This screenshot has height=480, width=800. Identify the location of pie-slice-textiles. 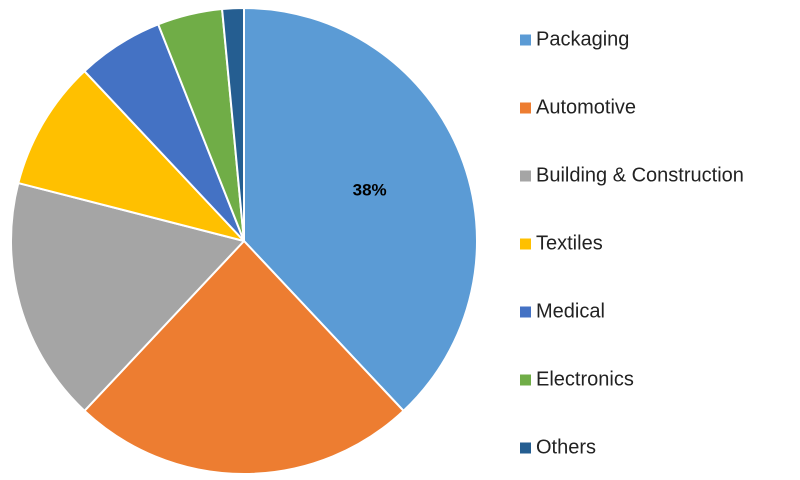
(131, 156).